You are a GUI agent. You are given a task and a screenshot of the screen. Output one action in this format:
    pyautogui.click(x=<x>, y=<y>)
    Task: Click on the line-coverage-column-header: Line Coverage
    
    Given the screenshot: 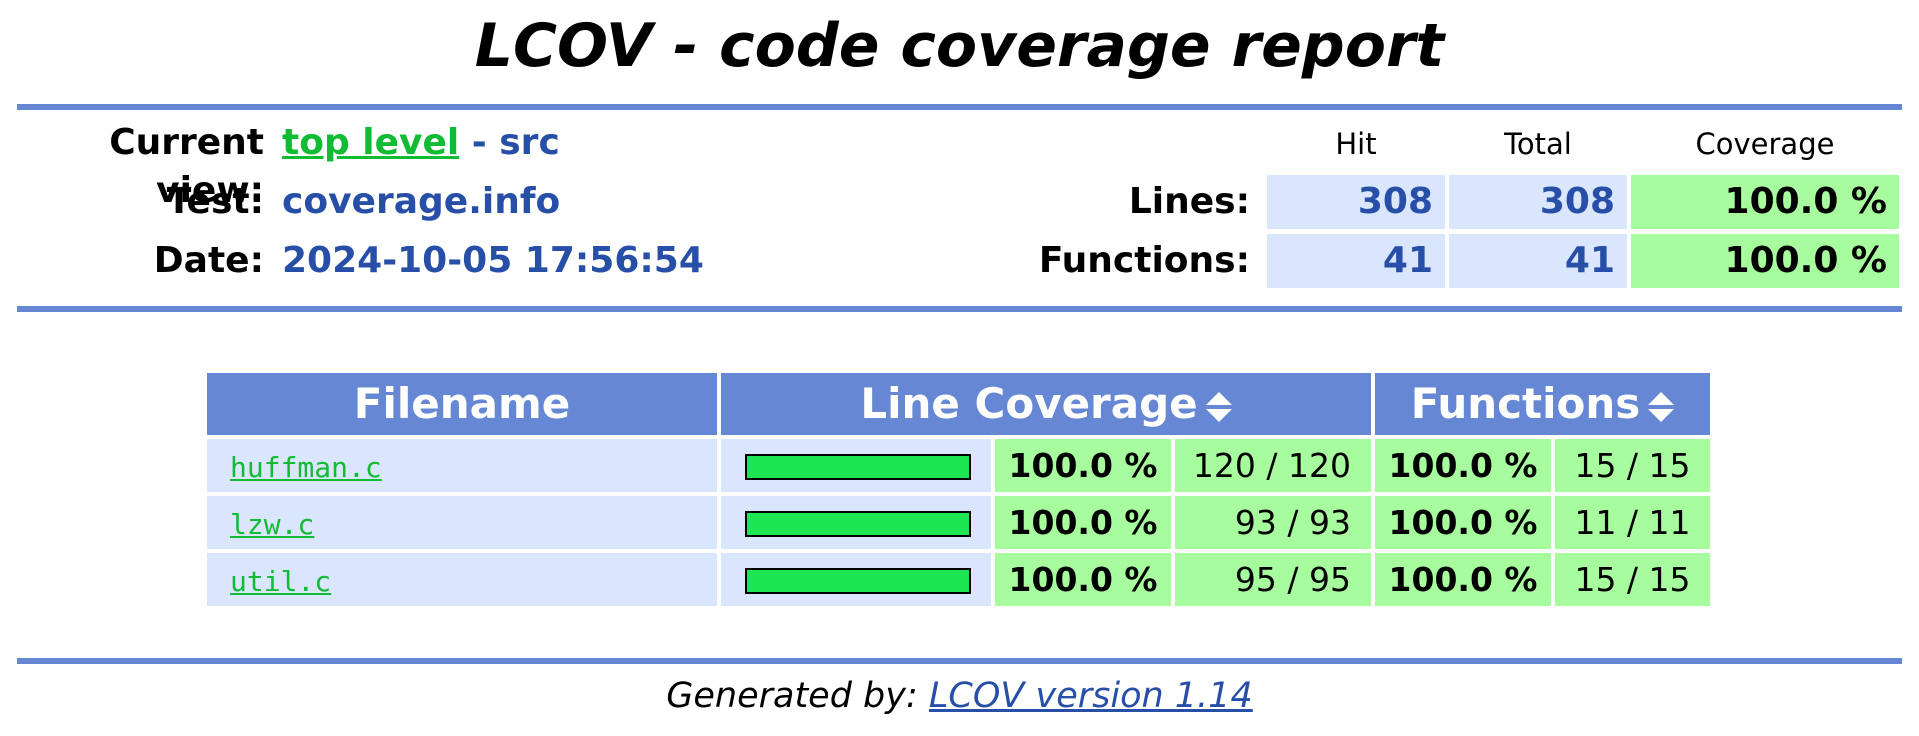 What is the action you would take?
    pyautogui.click(x=1046, y=404)
    